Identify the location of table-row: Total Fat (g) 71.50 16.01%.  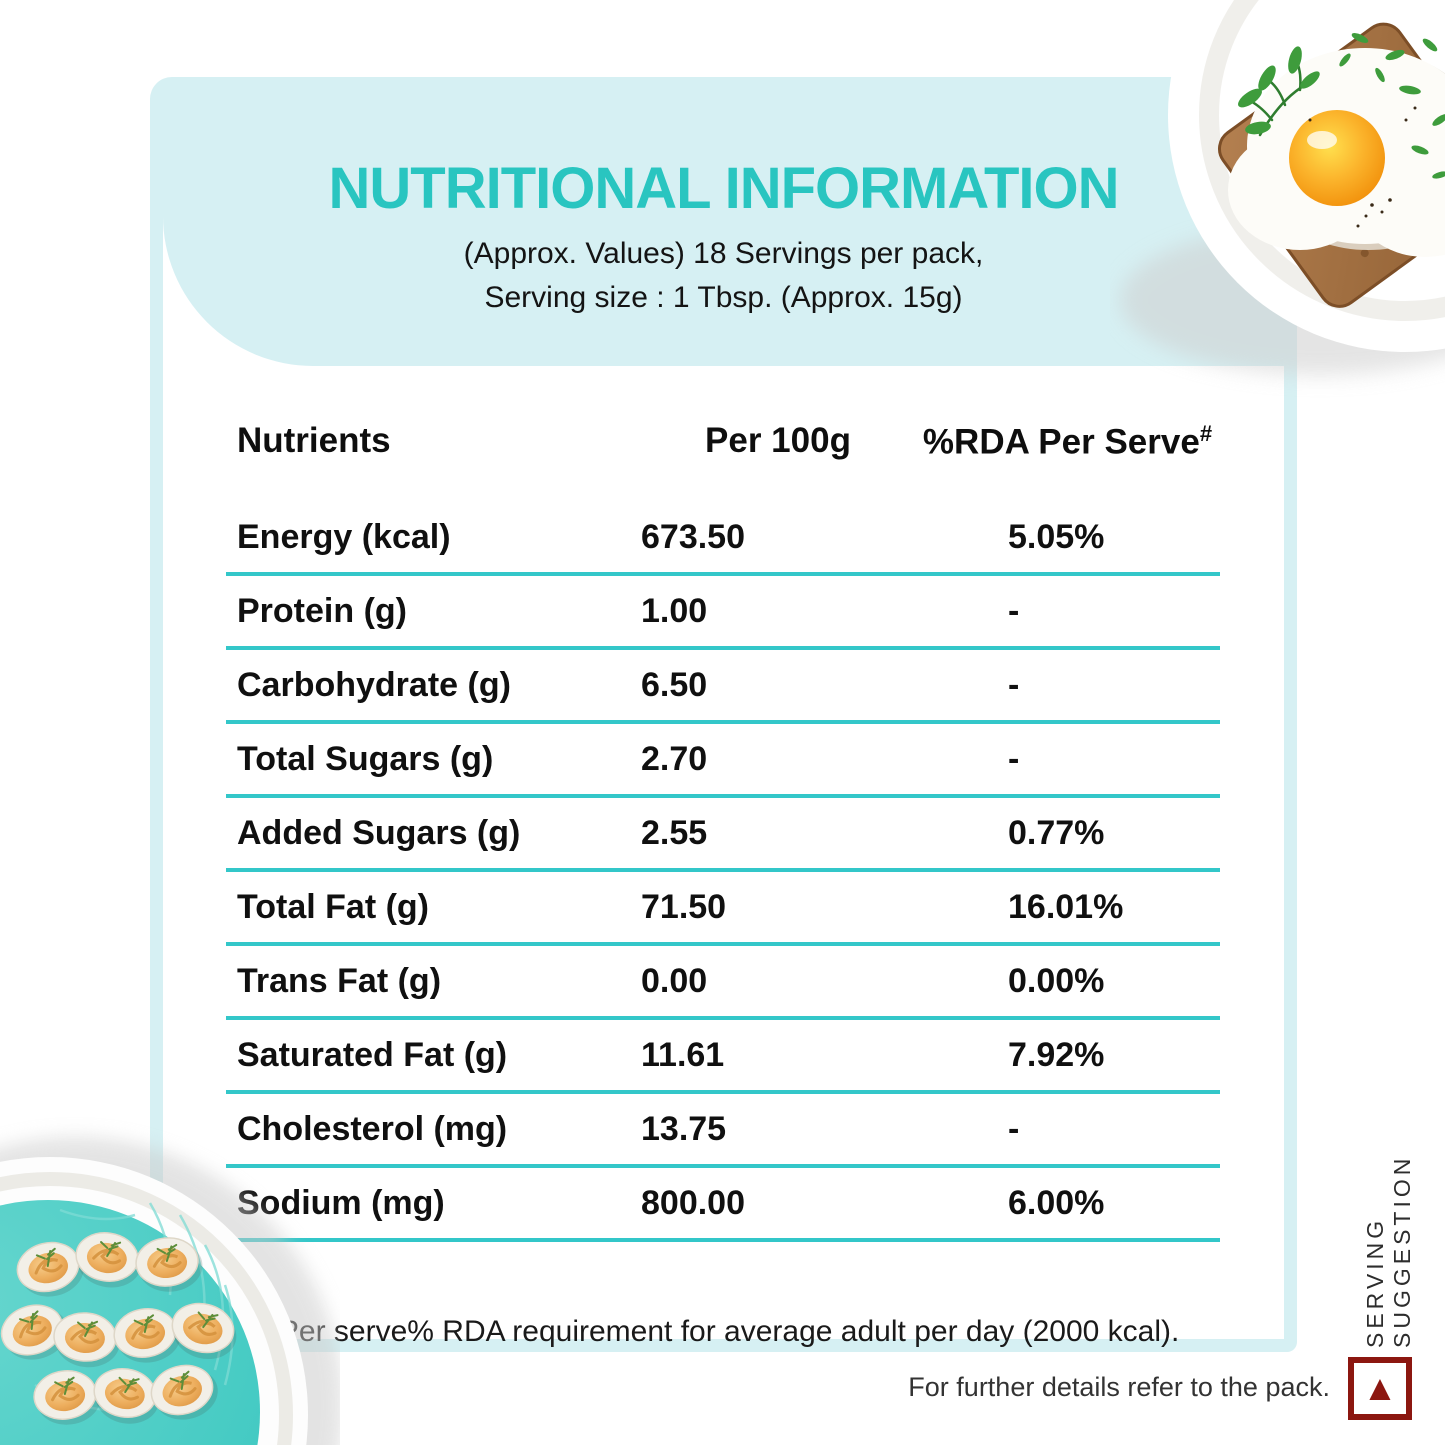
(723, 909).